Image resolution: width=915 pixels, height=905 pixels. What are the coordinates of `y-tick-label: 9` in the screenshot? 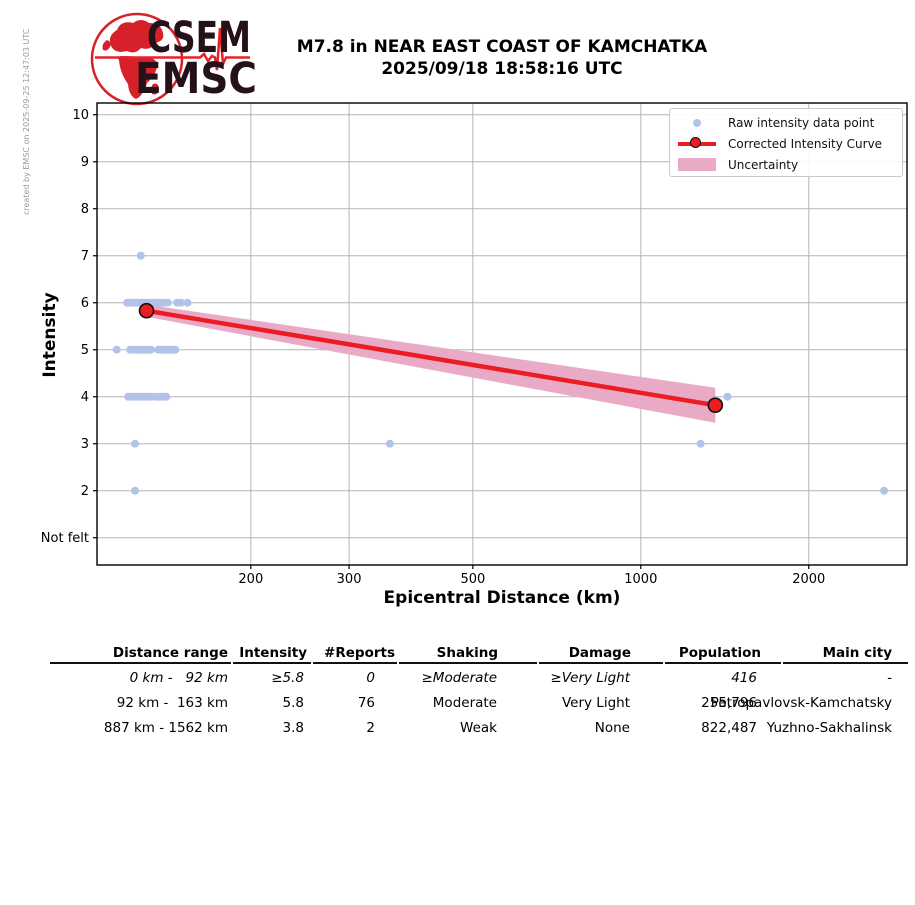 It's located at (85, 162).